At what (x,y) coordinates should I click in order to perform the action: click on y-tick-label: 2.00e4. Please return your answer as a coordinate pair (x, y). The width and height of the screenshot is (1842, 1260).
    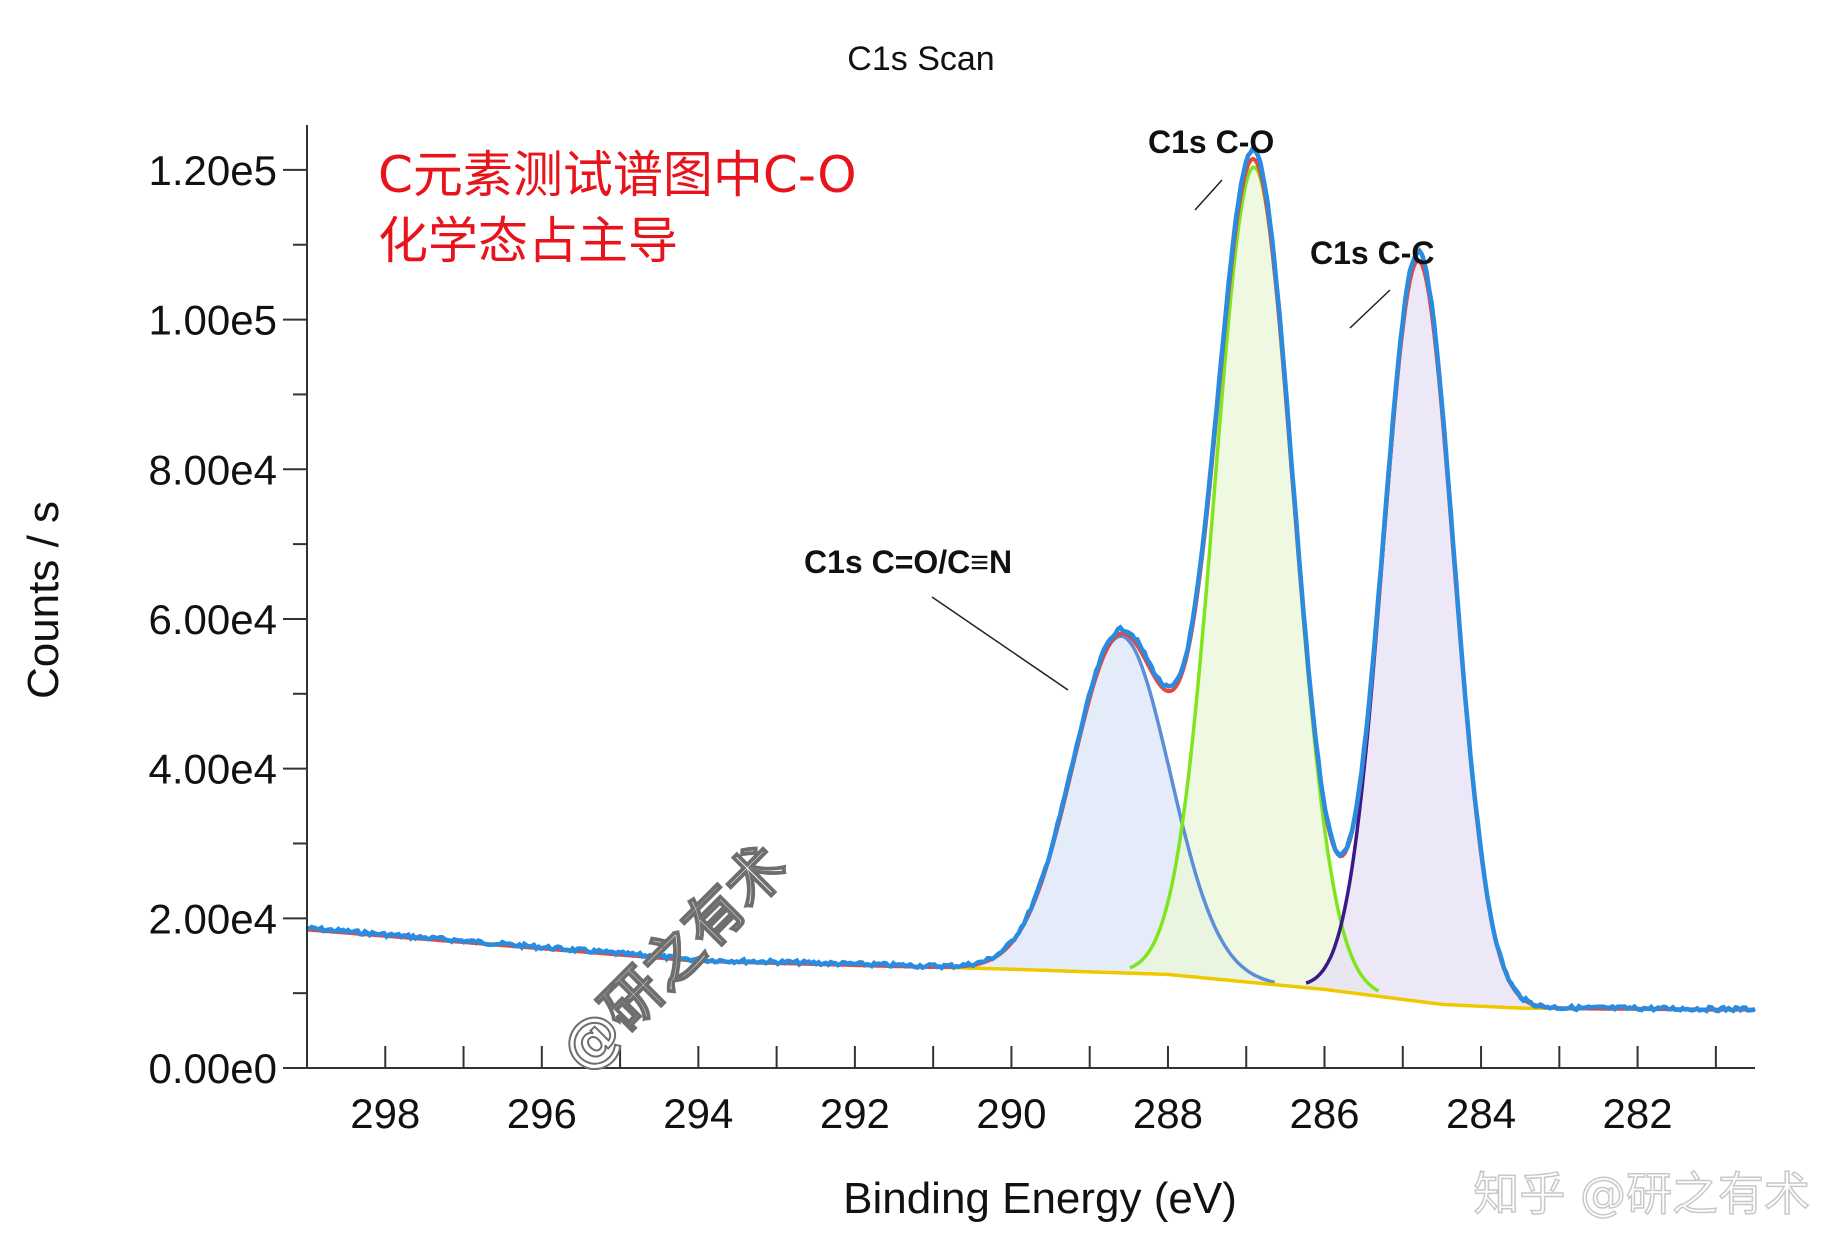
    Looking at the image, I should click on (213, 918).